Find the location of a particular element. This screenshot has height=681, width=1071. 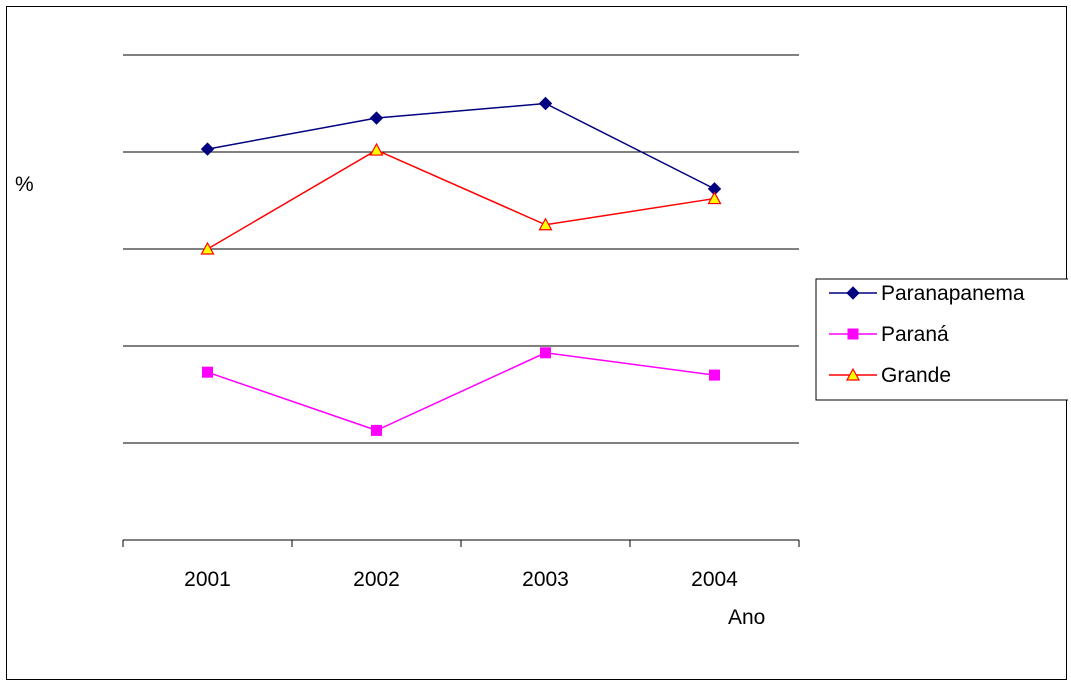

y-axis-label: % is located at coordinates (24, 184).